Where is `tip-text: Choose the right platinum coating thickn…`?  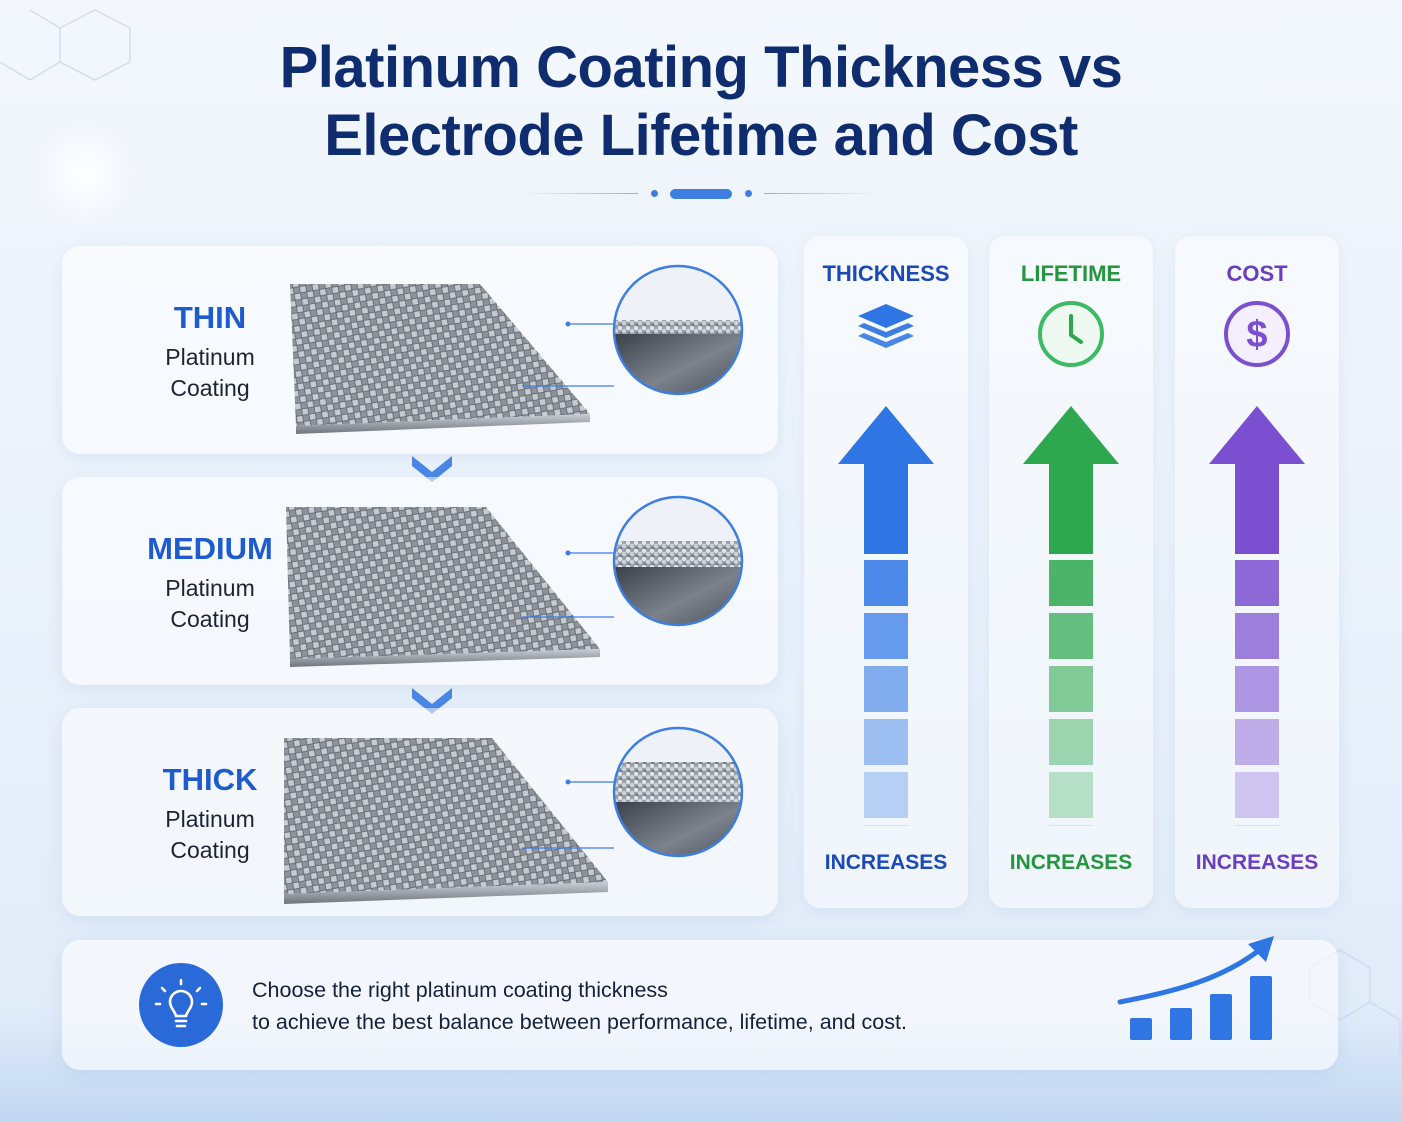
tip-text: Choose the right platinum coating thickn… is located at coordinates (579, 1006).